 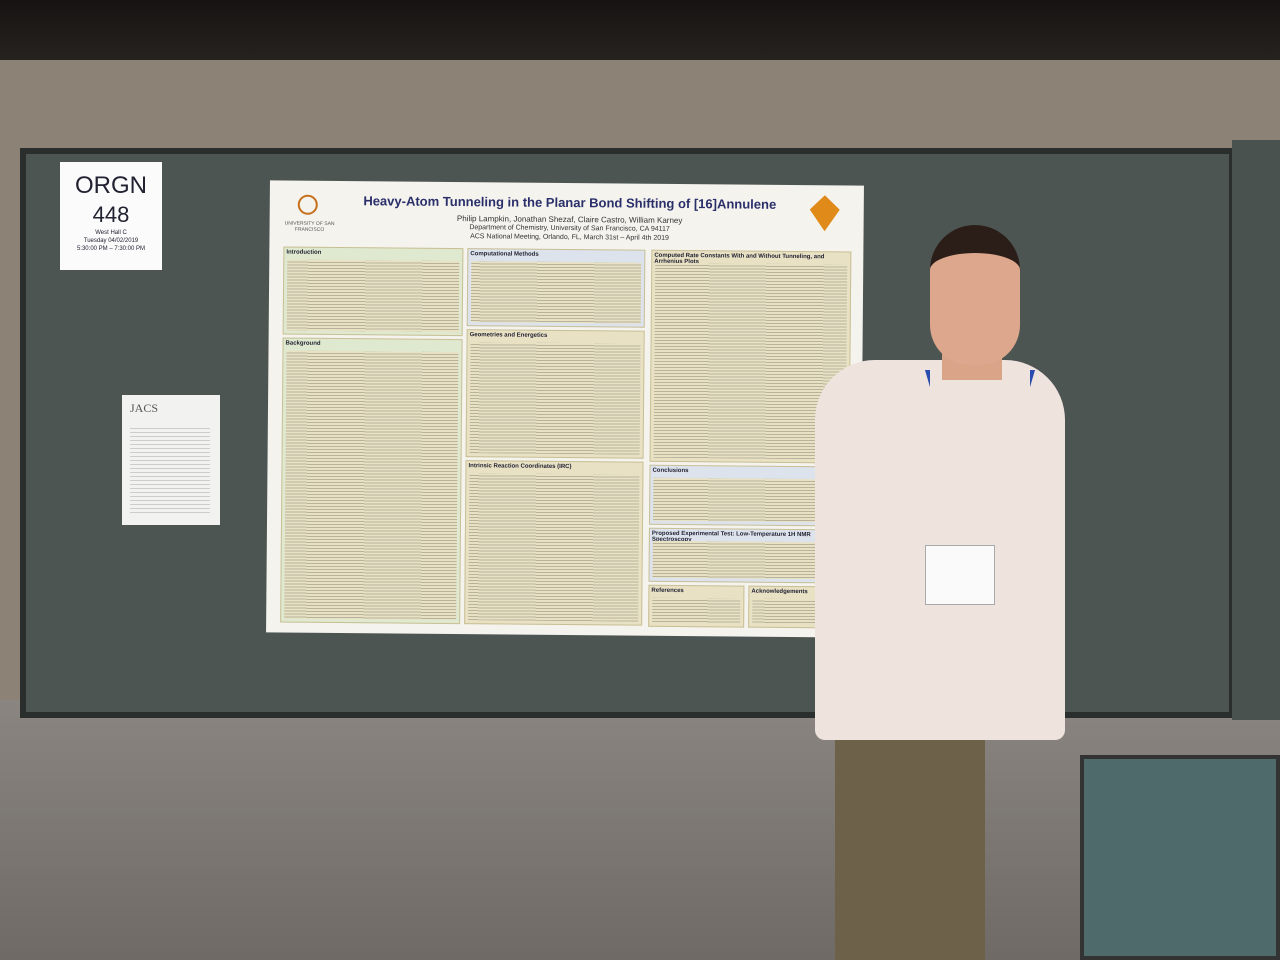 I want to click on poster-section: References, so click(x=696, y=606).